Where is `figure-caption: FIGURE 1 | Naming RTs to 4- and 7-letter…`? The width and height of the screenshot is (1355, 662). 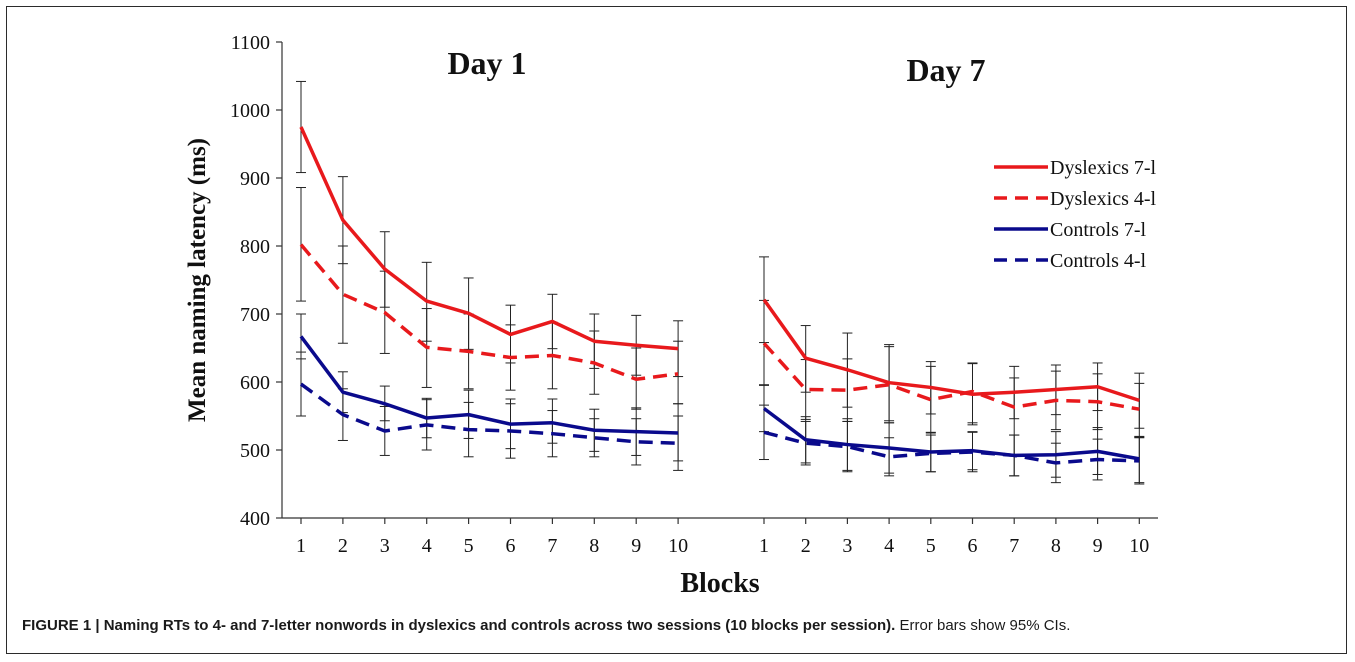 figure-caption: FIGURE 1 | Naming RTs to 4- and 7-letter… is located at coordinates (682, 625).